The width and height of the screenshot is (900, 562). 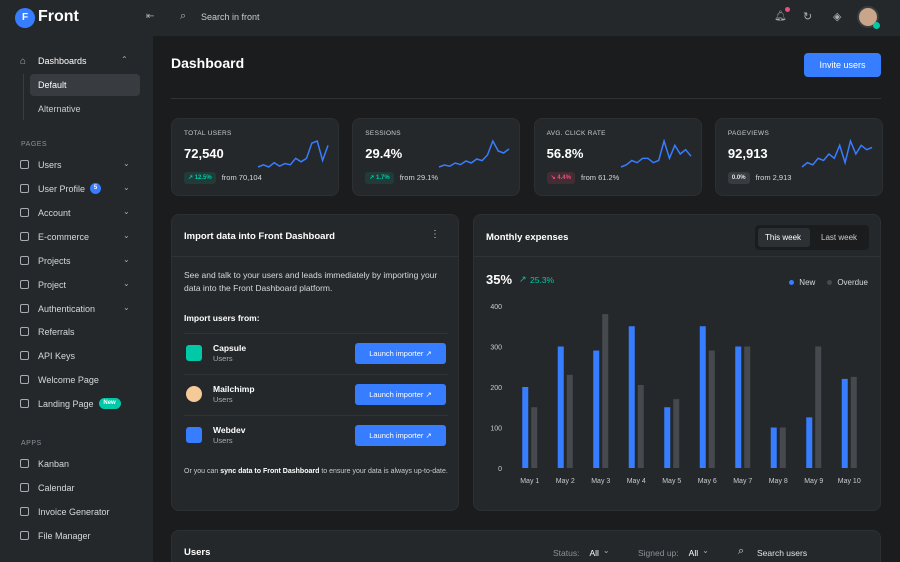 I want to click on nav-item: Welcome Page, so click(x=68, y=380).